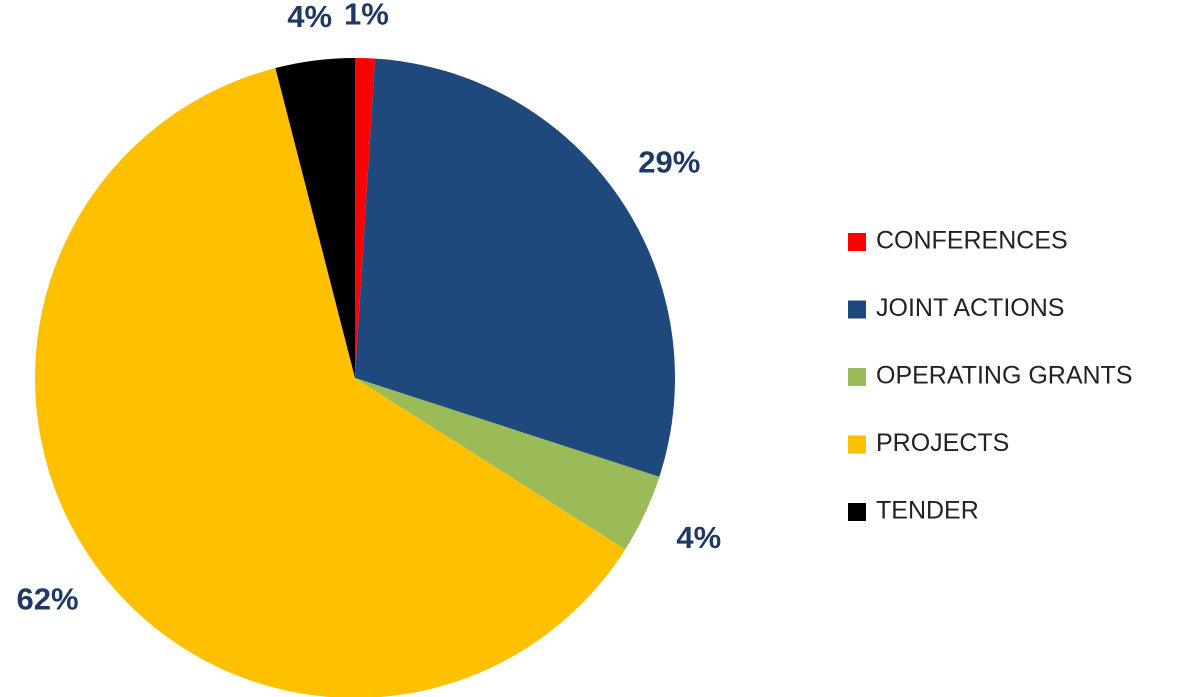 The width and height of the screenshot is (1193, 697). I want to click on legend-label: JOINT ACTIONS, so click(970, 308).